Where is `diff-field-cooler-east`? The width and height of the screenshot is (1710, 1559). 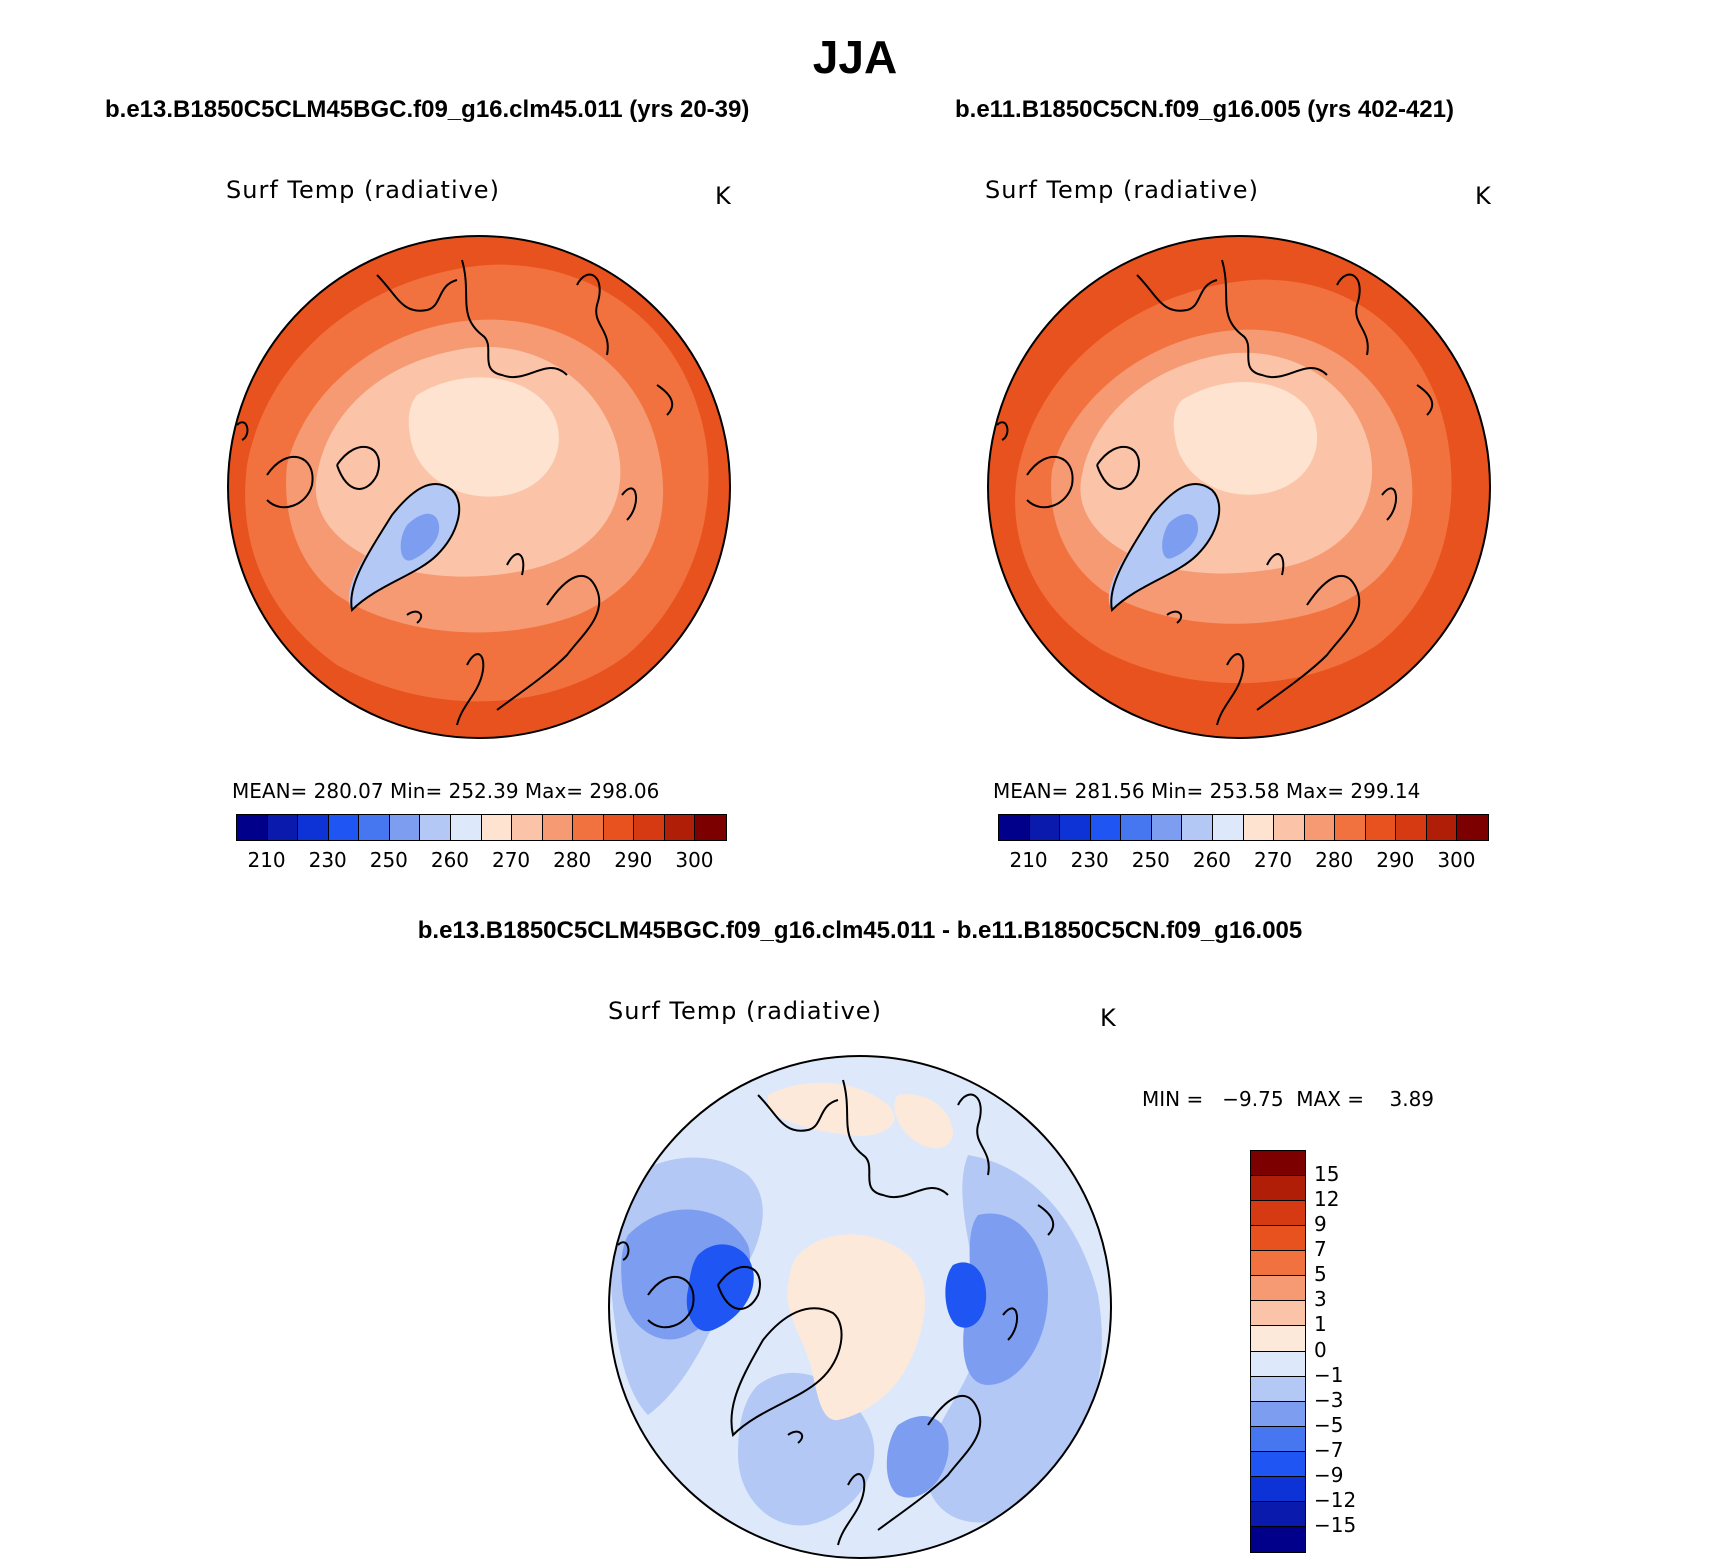
diff-field-cooler-east is located at coordinates (1005, 1299).